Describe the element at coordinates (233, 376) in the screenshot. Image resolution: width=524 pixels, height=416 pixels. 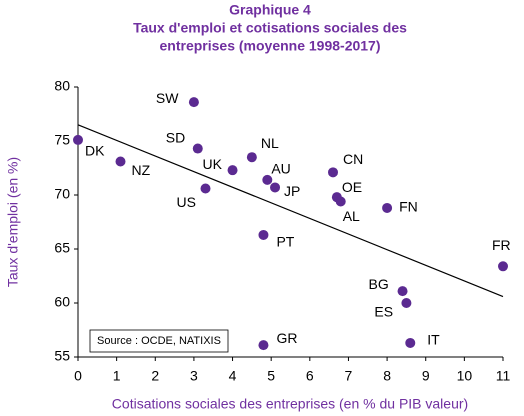
I see `x-tick-label: 4` at that location.